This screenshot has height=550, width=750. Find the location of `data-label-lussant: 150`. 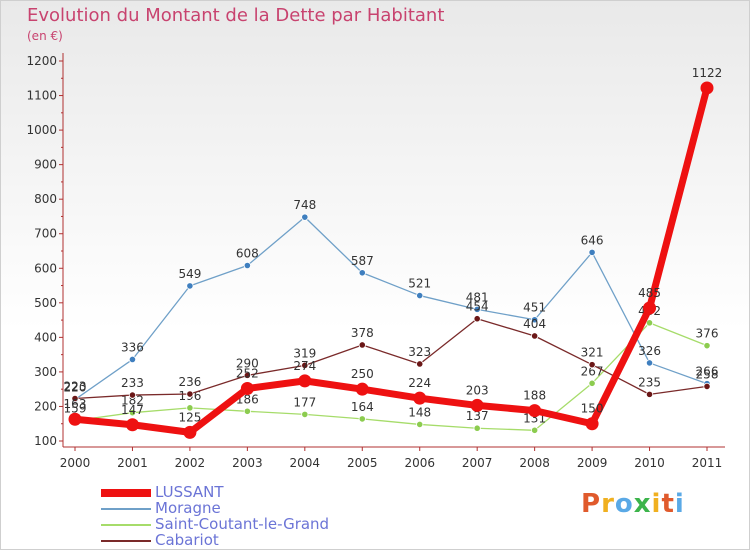

data-label-lussant: 150 is located at coordinates (592, 409).